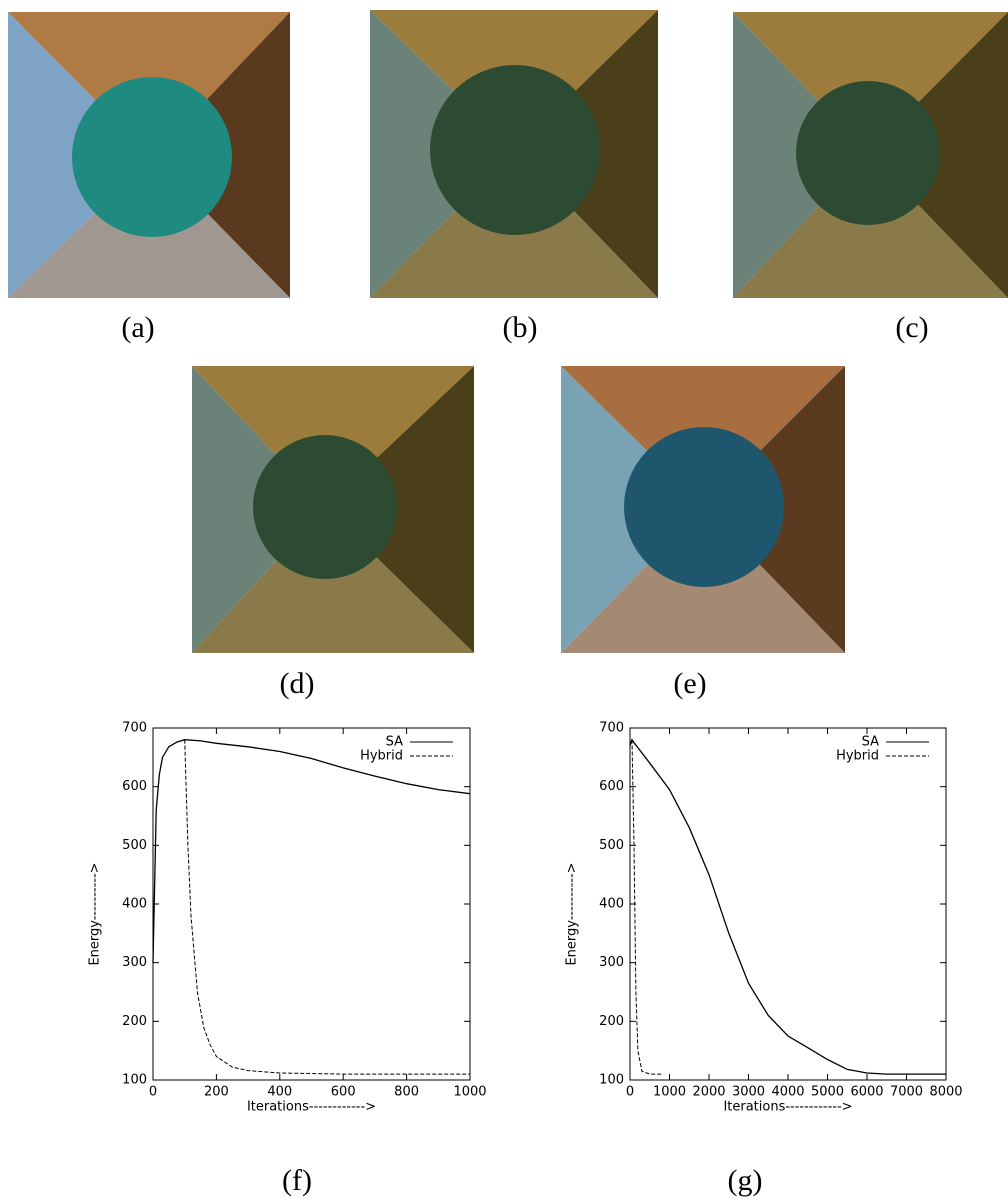  What do you see at coordinates (343, 1092) in the screenshot?
I see `x-tick-label: 600` at bounding box center [343, 1092].